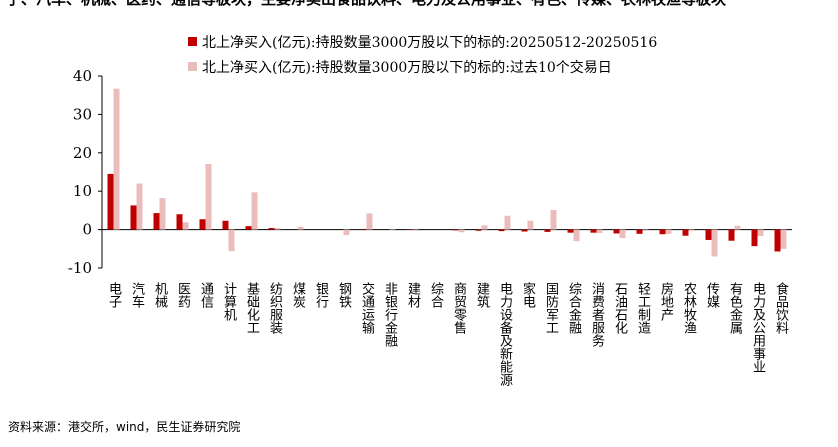 The height and width of the screenshot is (447, 838). What do you see at coordinates (124, 426) in the screenshot?
I see `source: 资料来源：港交所，wind，民生证券研究院` at bounding box center [124, 426].